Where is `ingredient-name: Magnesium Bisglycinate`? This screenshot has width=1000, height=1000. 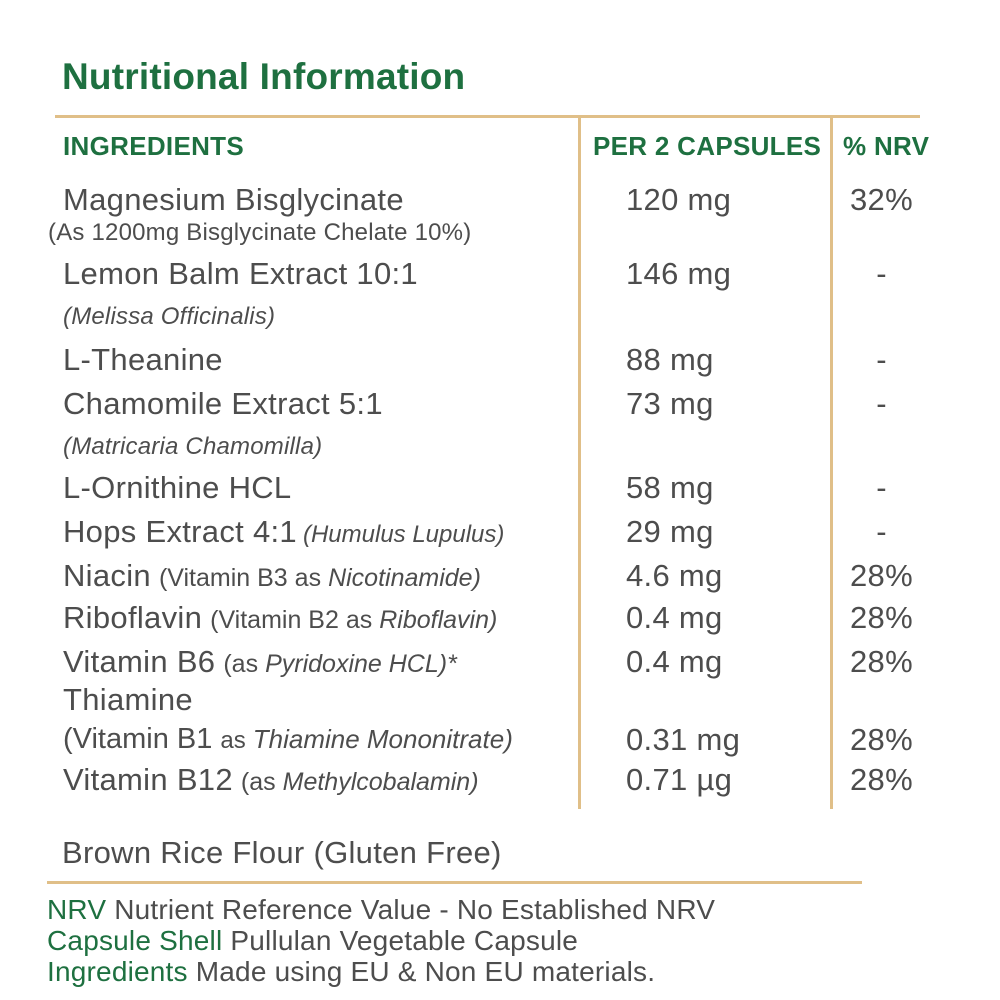 ingredient-name: Magnesium Bisglycinate is located at coordinates (233, 199).